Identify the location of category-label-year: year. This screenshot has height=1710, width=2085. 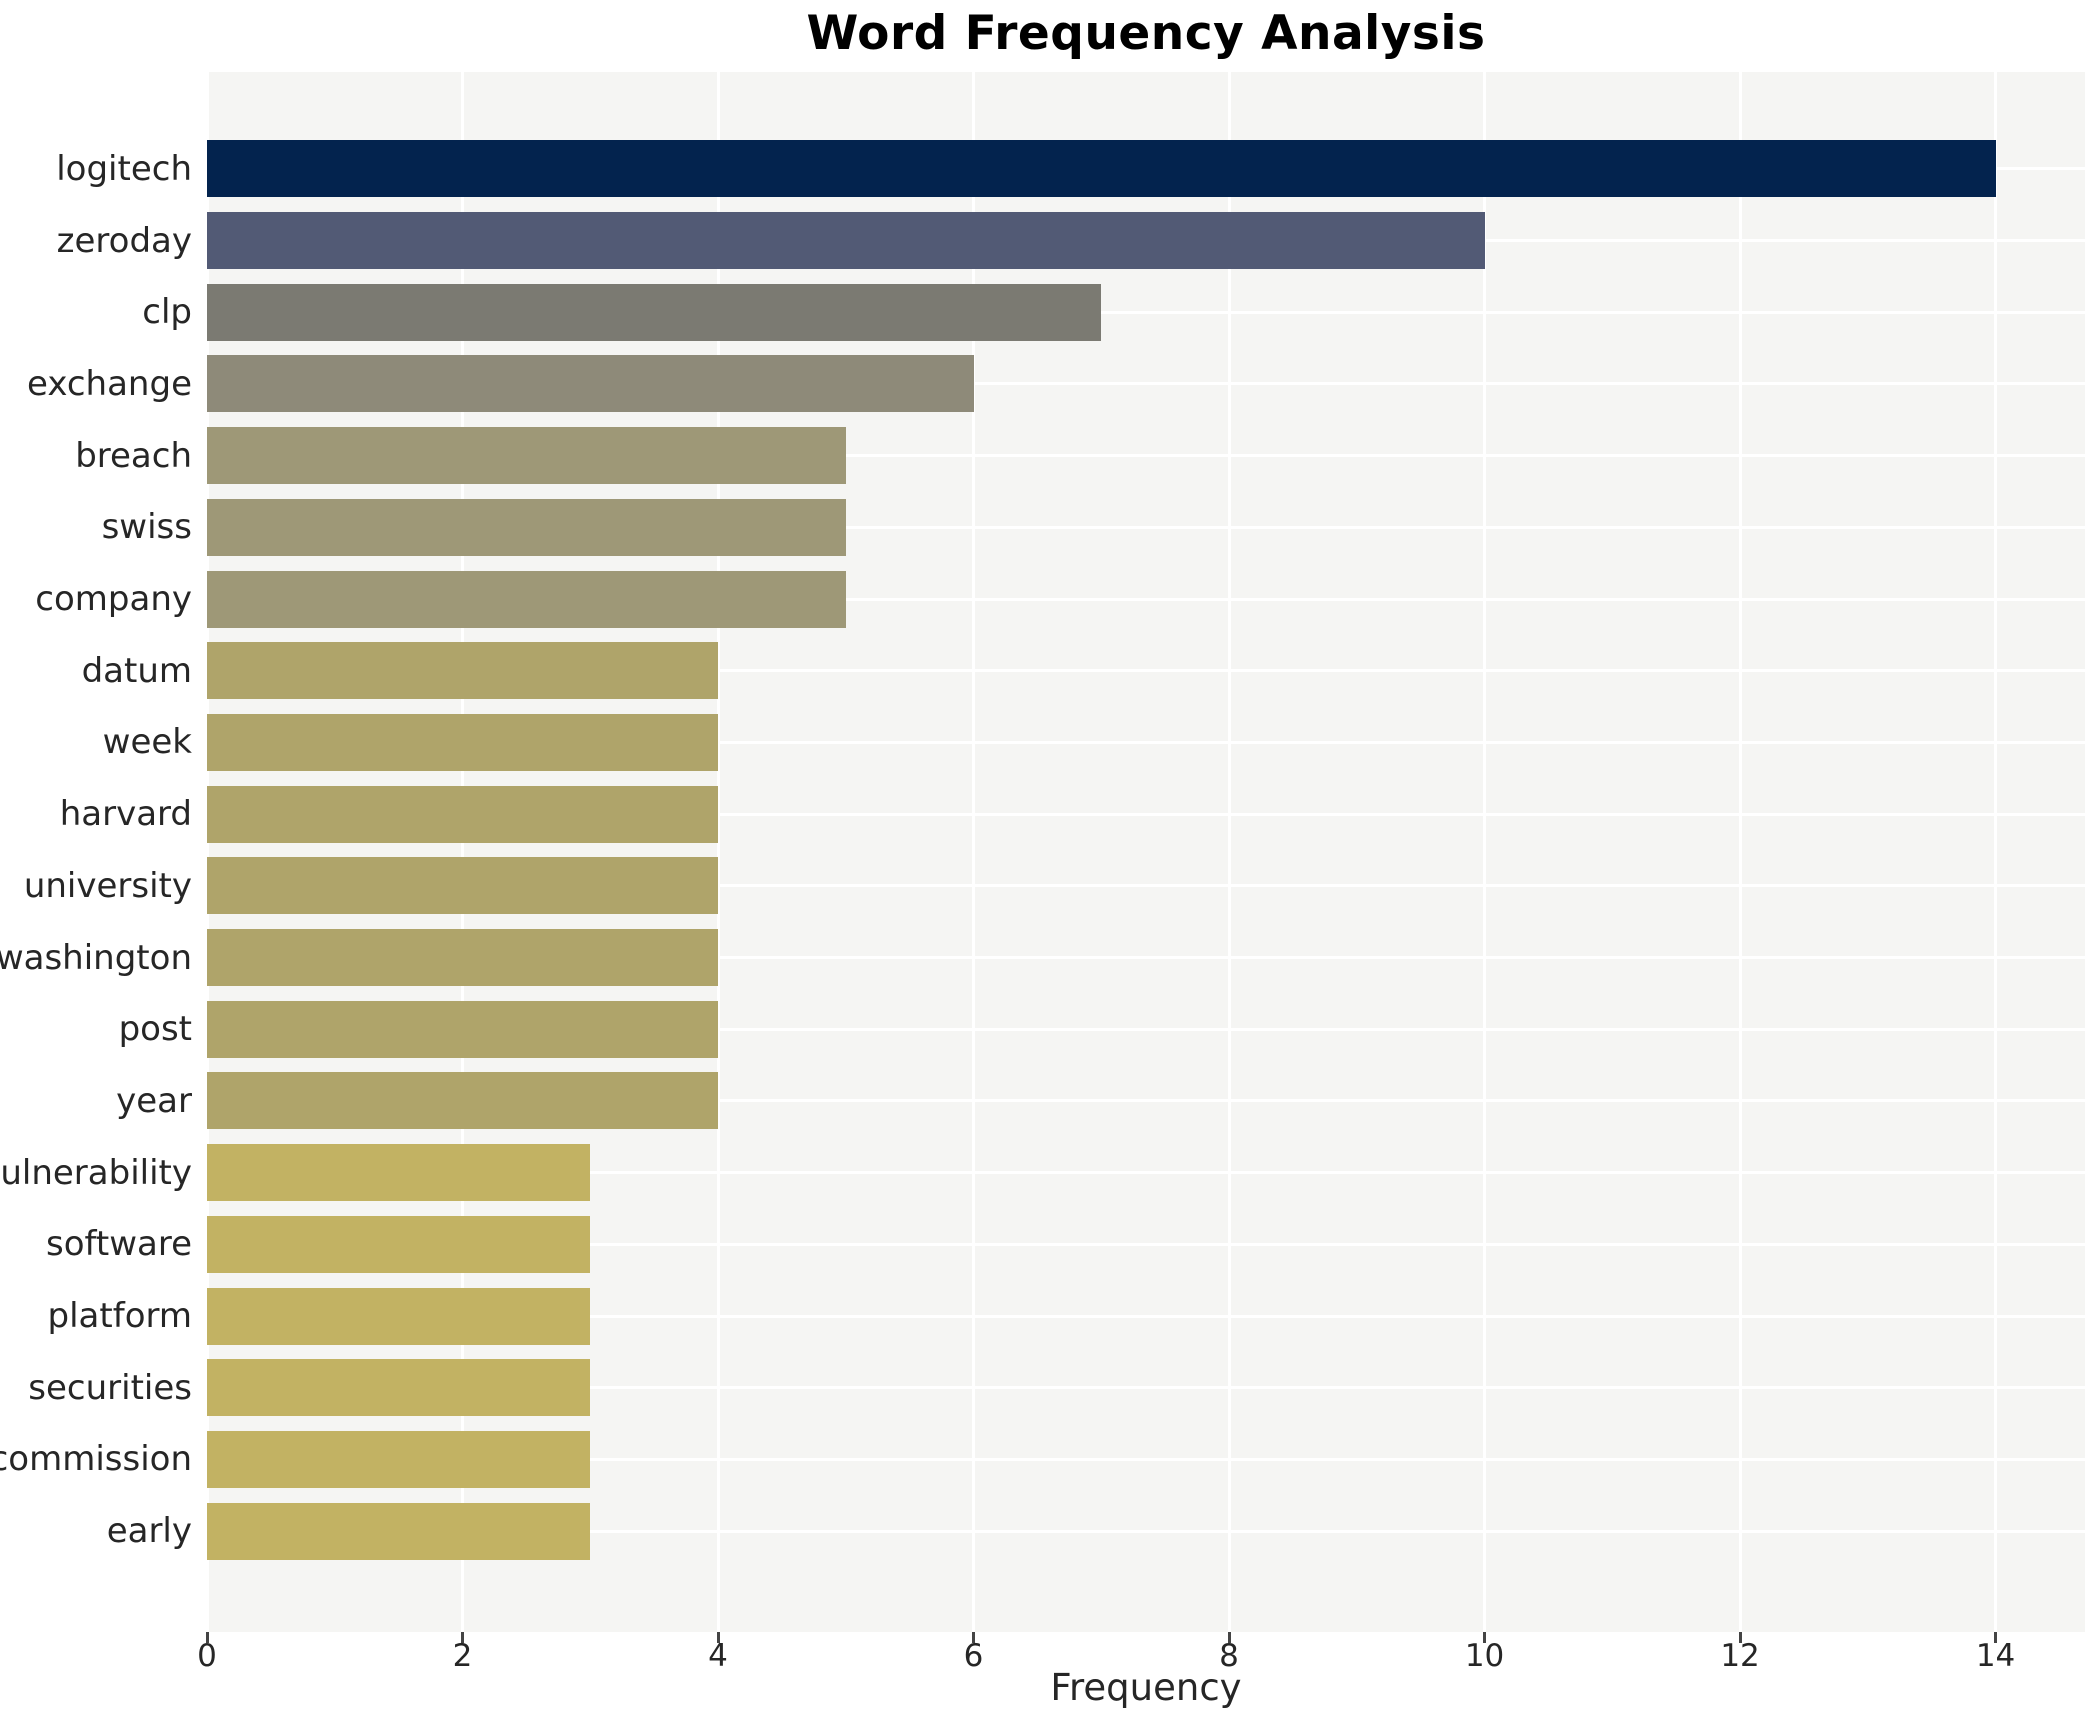
(154, 1100).